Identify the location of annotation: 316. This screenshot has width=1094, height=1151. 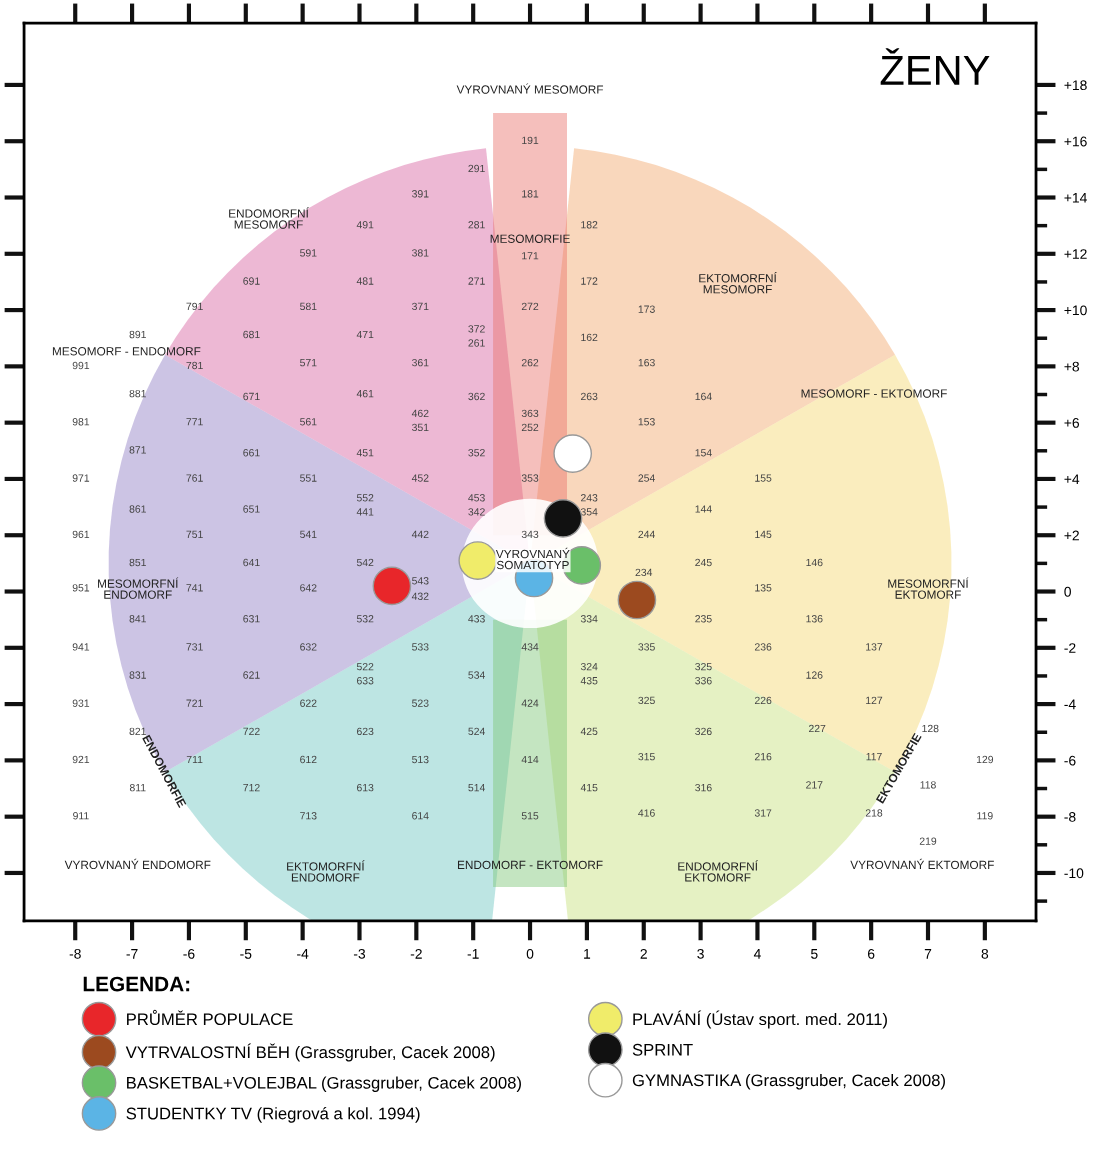
(703, 787).